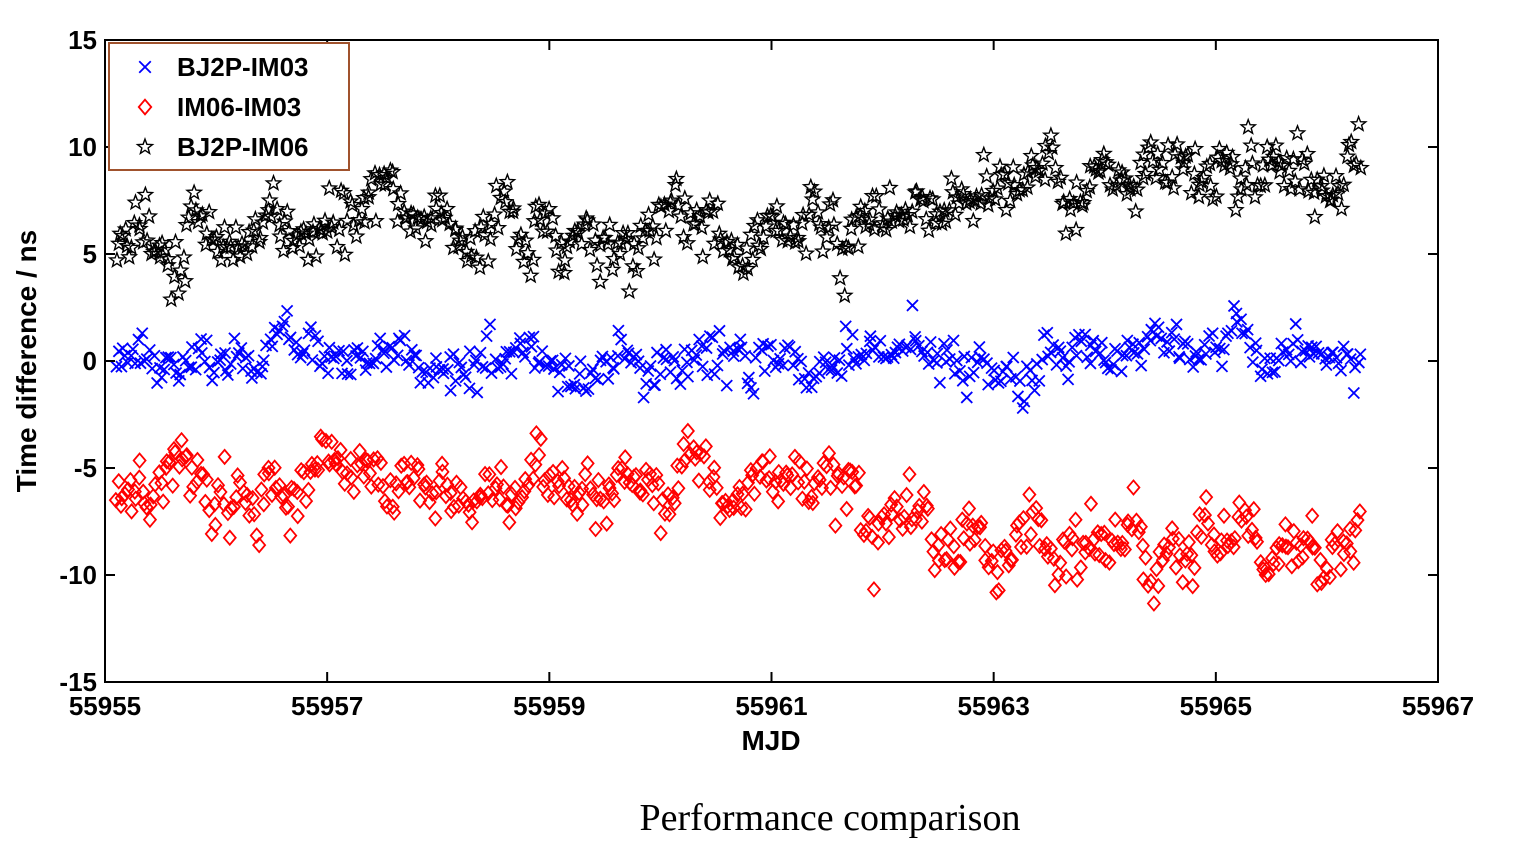  Describe the element at coordinates (239, 107) in the screenshot. I see `legend-entry: IM06-IM03` at that location.